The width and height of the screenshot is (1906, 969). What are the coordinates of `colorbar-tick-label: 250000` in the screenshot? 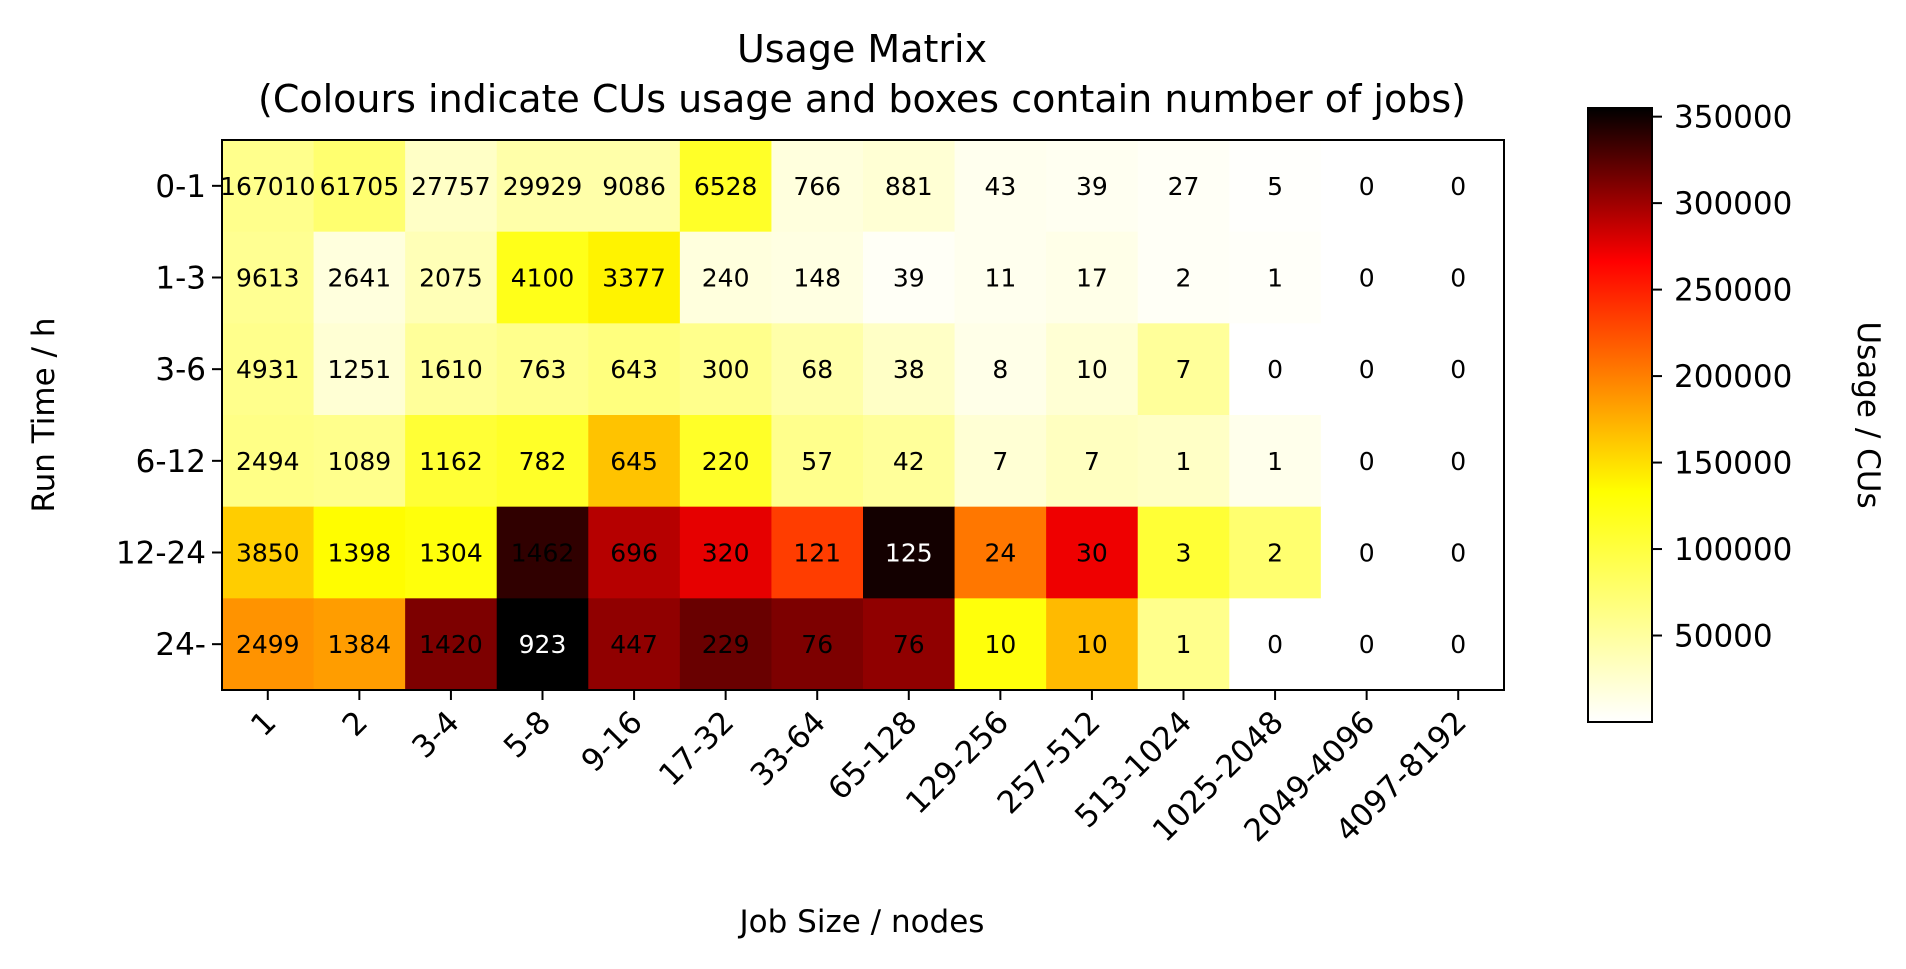 It's located at (1733, 291).